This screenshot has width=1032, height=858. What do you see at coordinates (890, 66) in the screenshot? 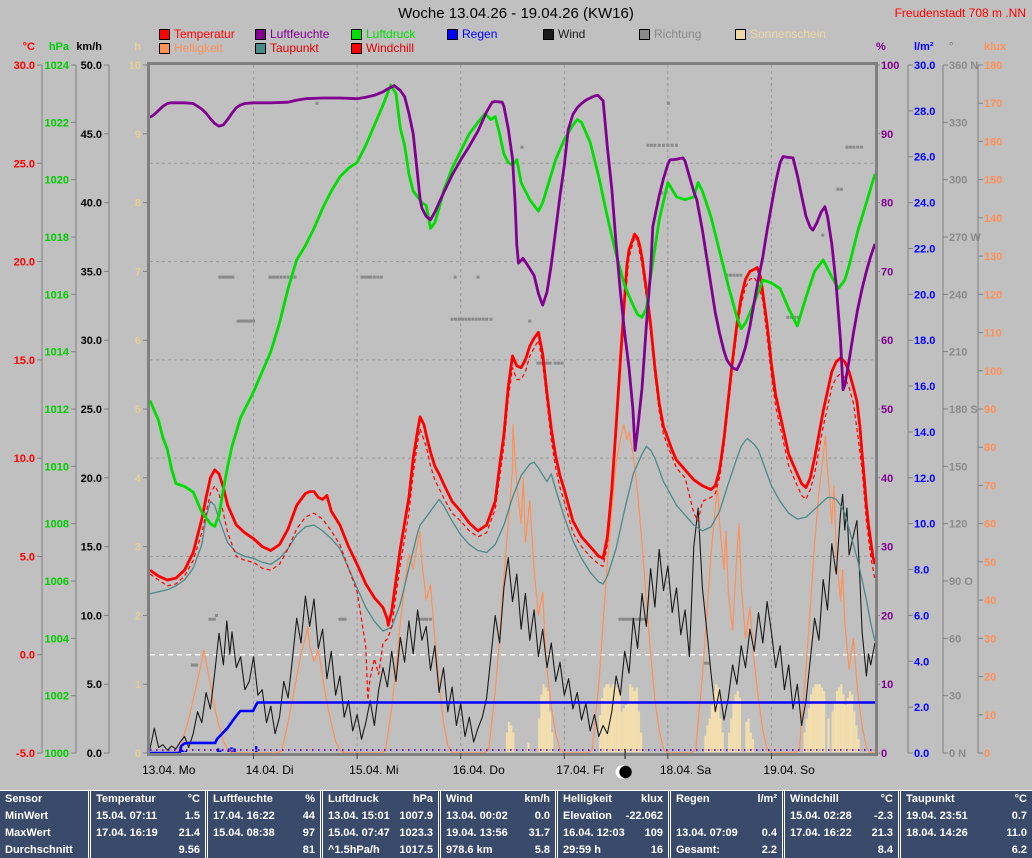
I see `axis-label-pct: 100` at bounding box center [890, 66].